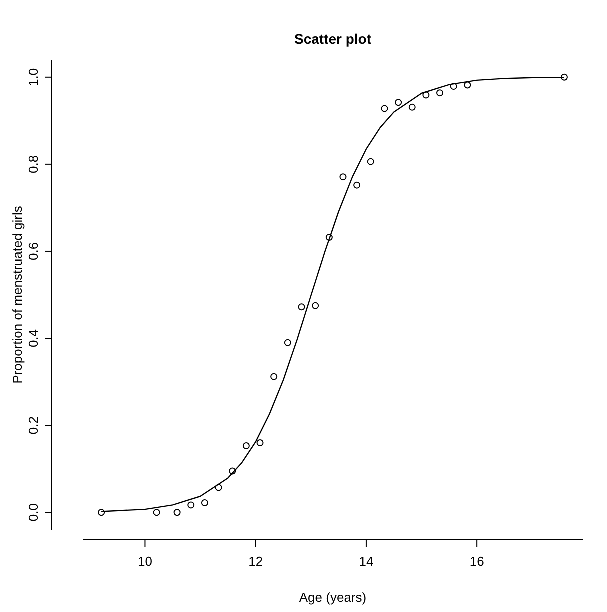  What do you see at coordinates (33, 513) in the screenshot?
I see `y-tick-label: 0.0` at bounding box center [33, 513].